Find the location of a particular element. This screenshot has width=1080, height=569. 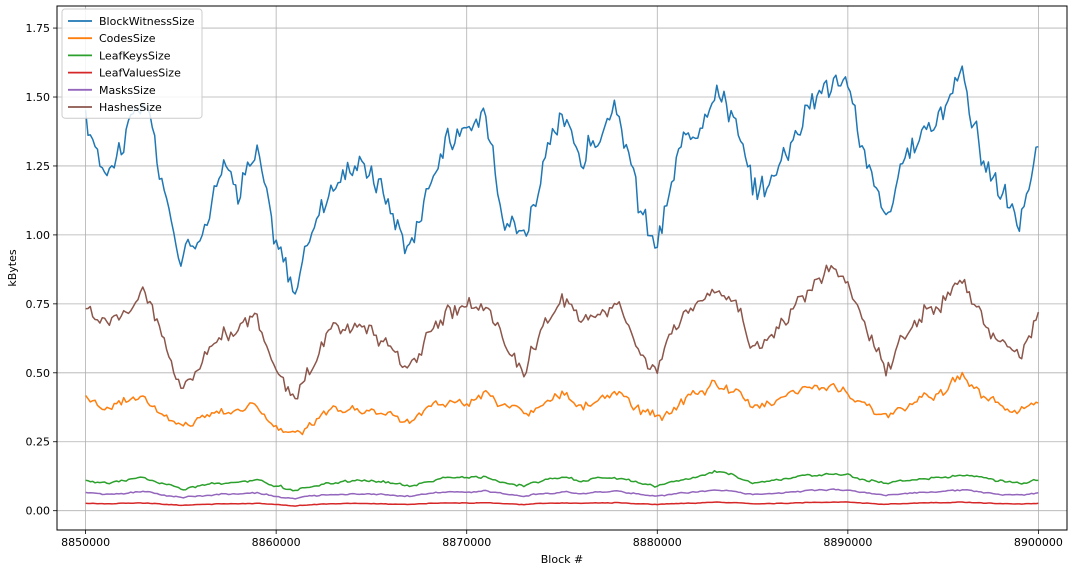

legend-label: BlockWitnessSize is located at coordinates (147, 21).